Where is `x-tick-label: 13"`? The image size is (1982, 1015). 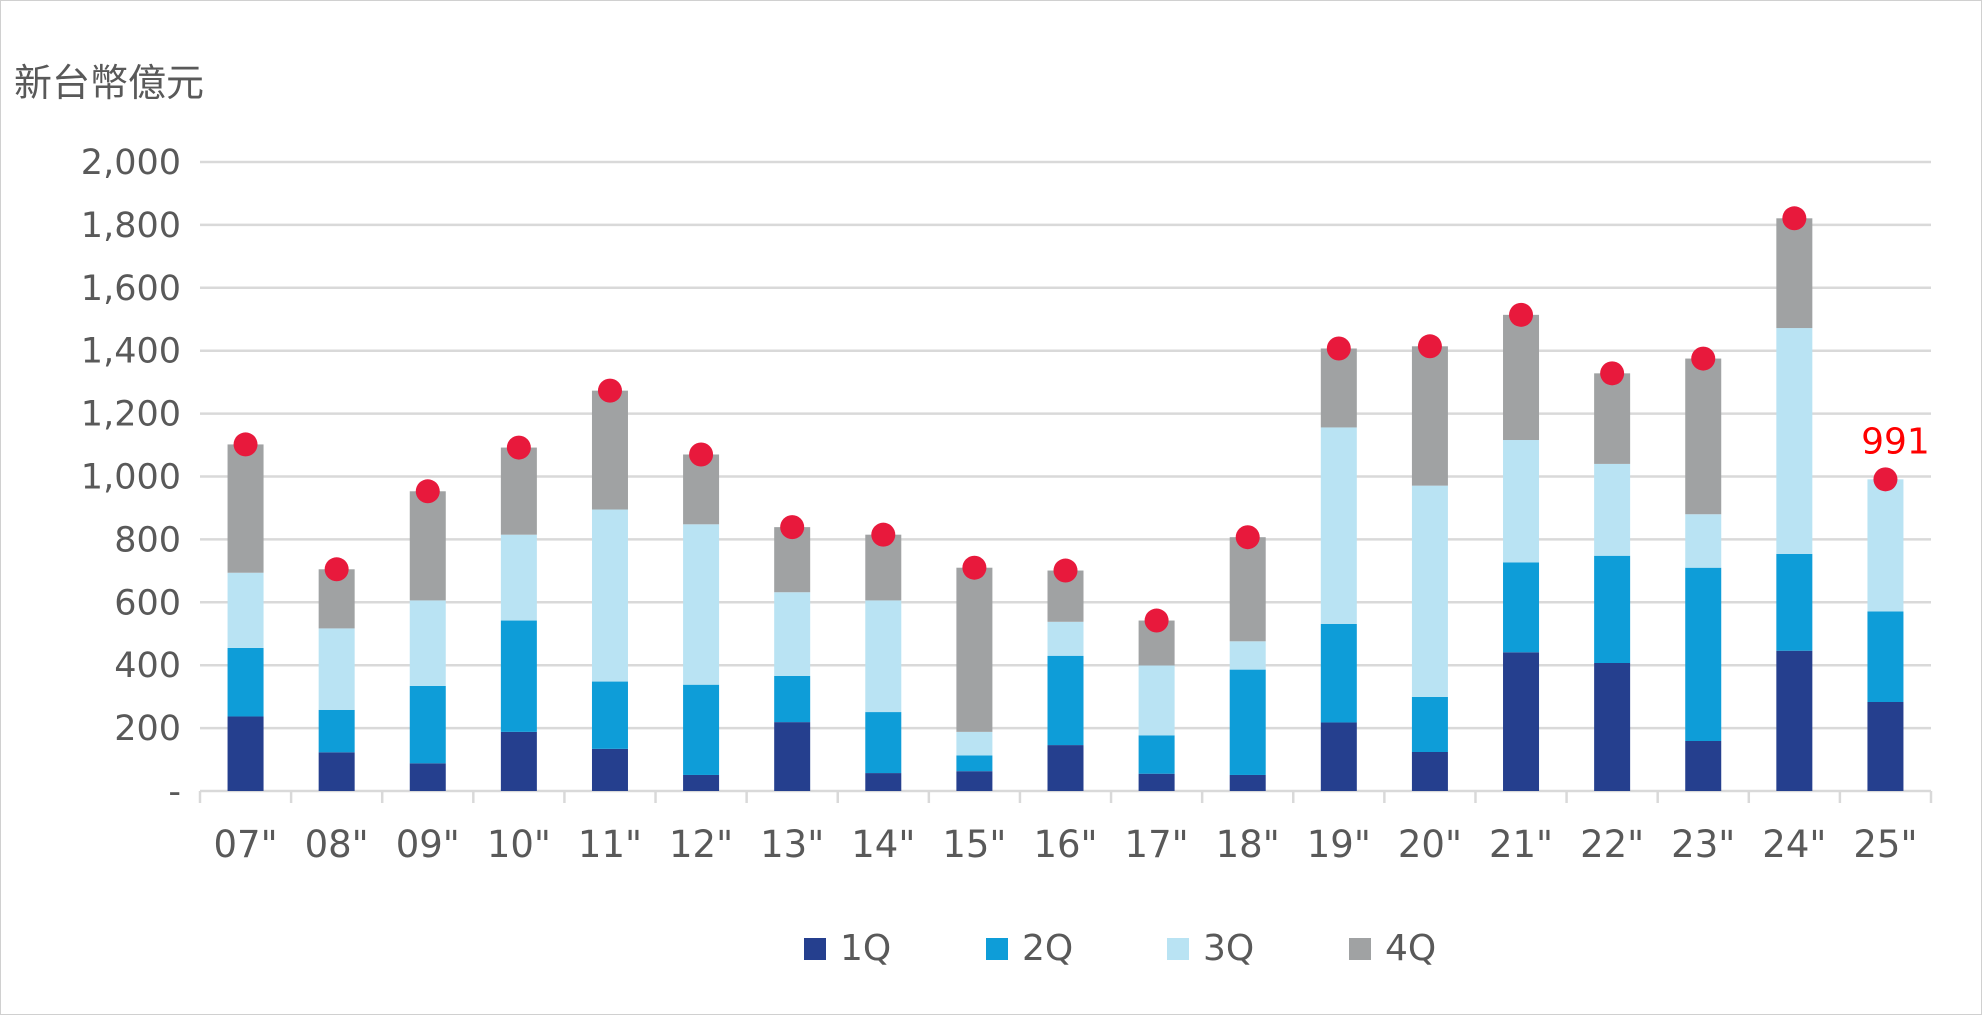
x-tick-label: 13" is located at coordinates (792, 844).